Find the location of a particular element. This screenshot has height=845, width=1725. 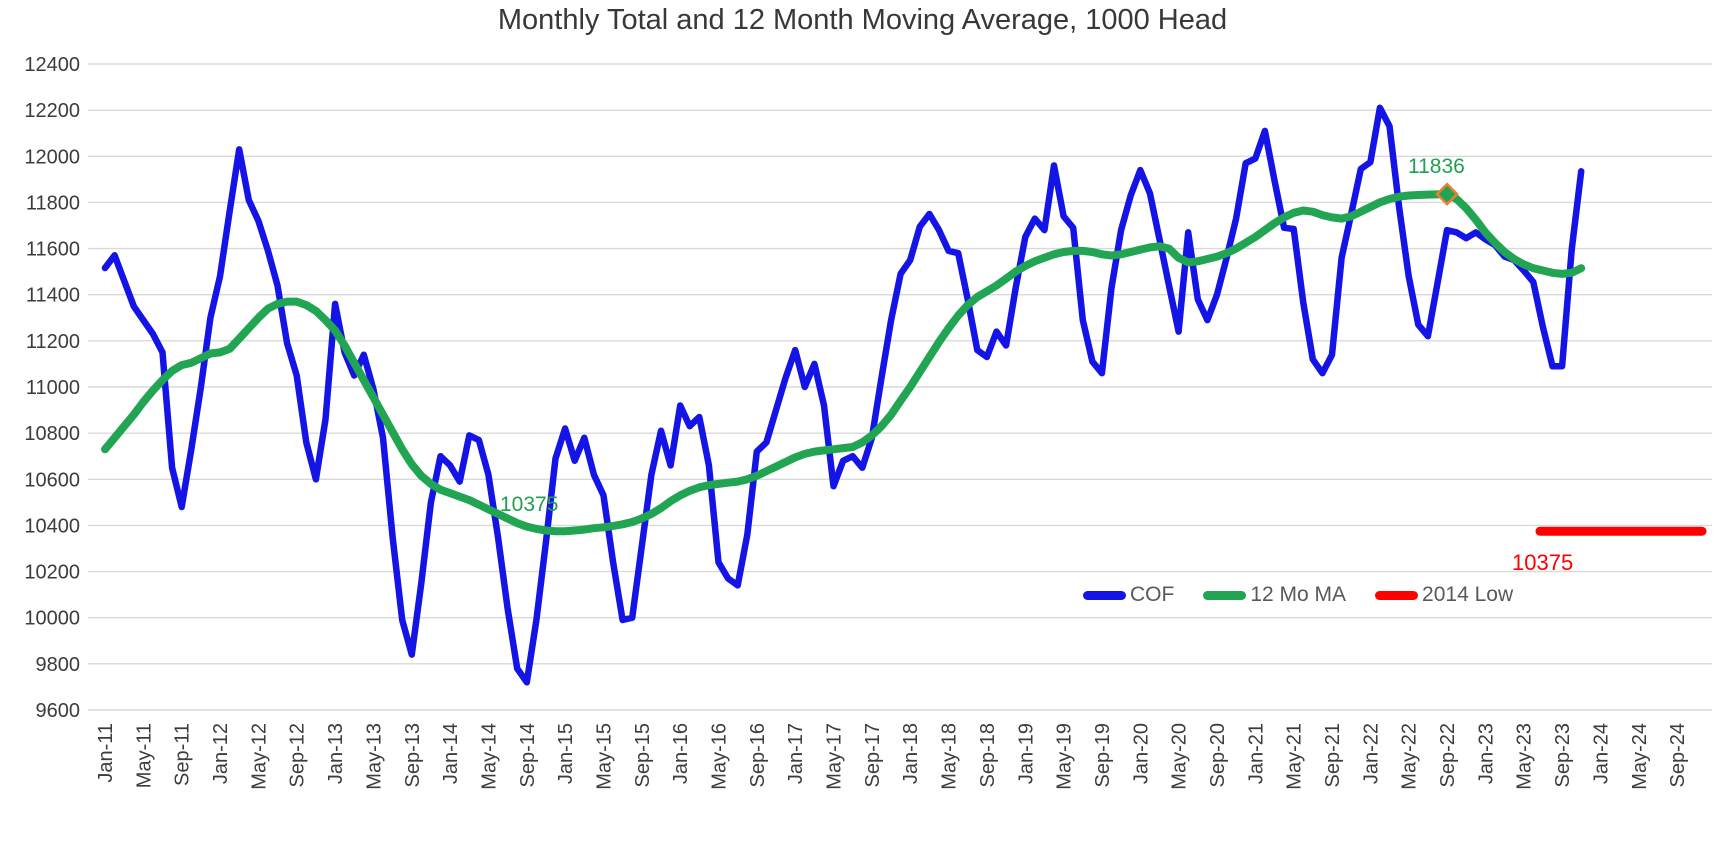

y-axis-tick-label: 10800 is located at coordinates (52, 434).